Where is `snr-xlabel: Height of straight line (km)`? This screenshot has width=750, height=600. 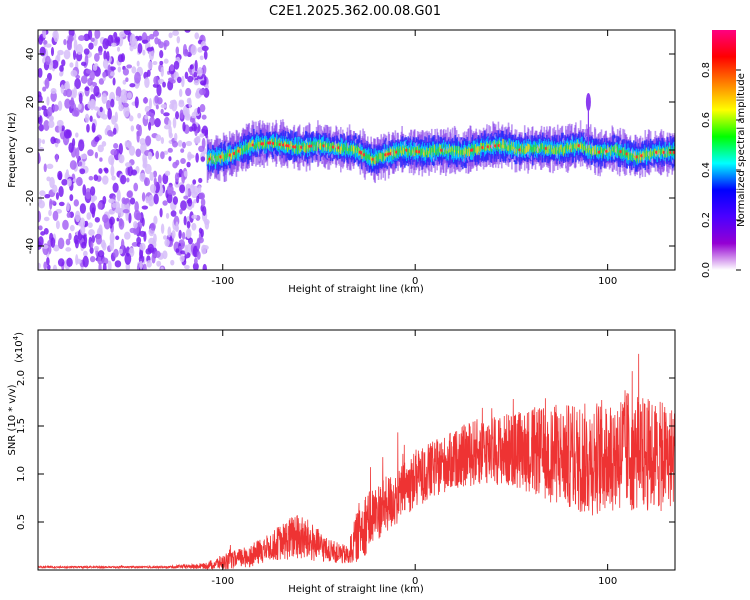
snr-xlabel: Height of straight line (km) is located at coordinates (356, 589).